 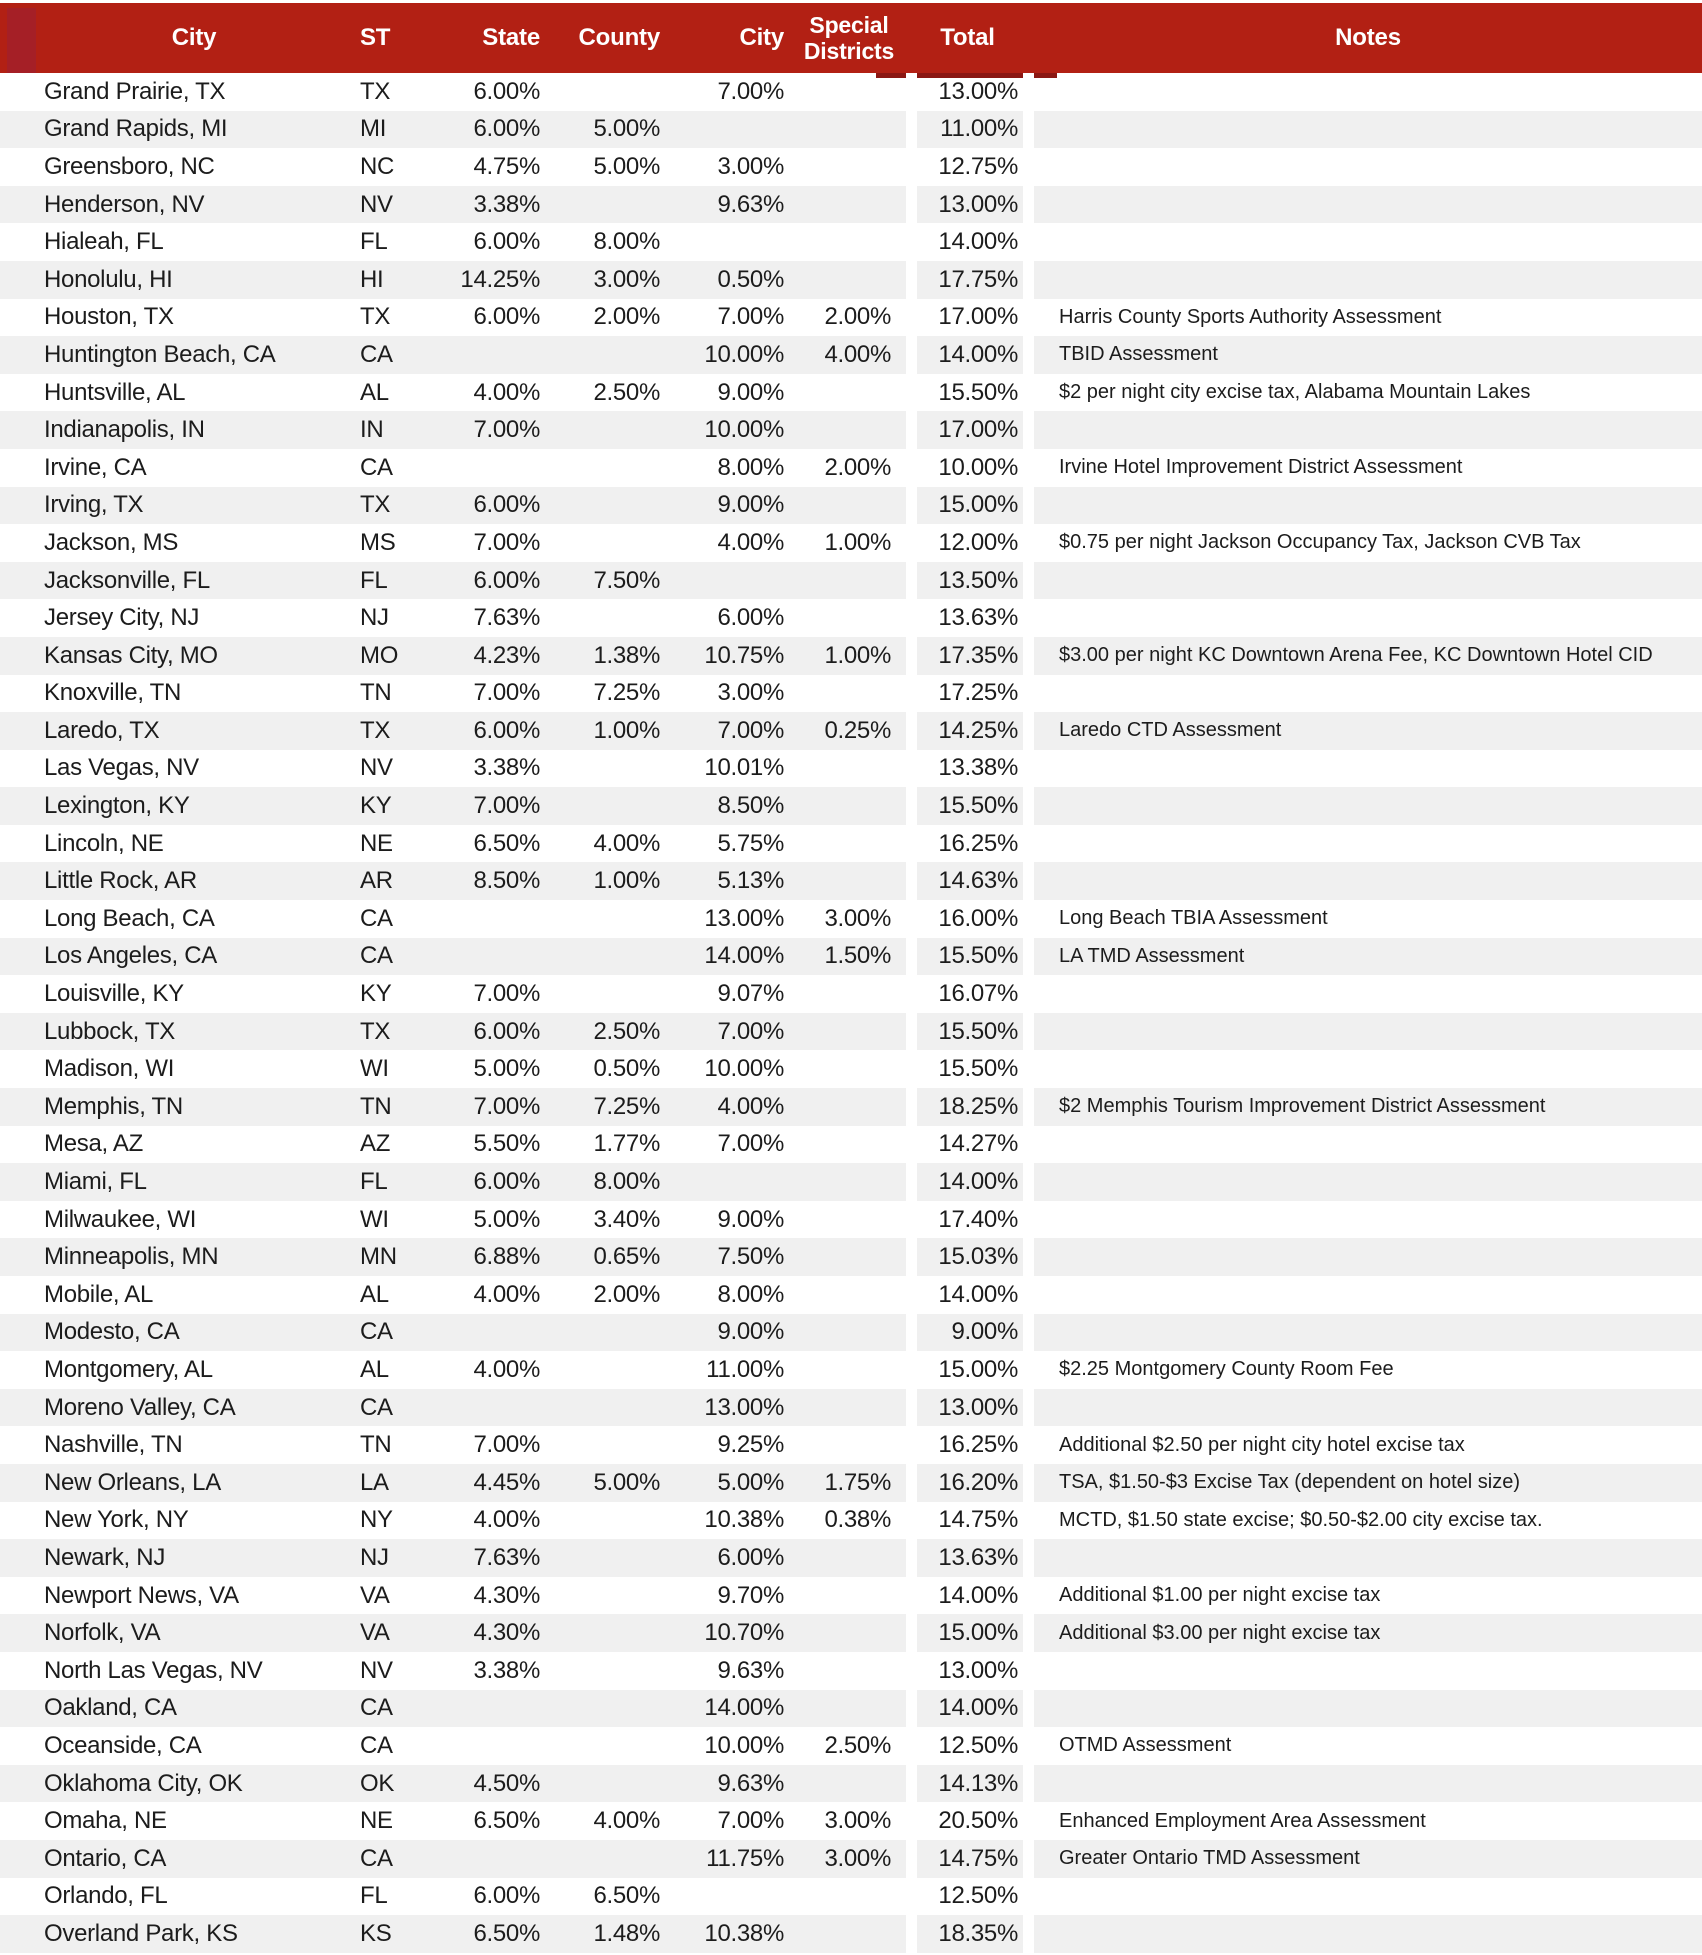 I want to click on table-row: Irving, TX TX 6.00% 9.00% 15.00%, so click(x=851, y=505).